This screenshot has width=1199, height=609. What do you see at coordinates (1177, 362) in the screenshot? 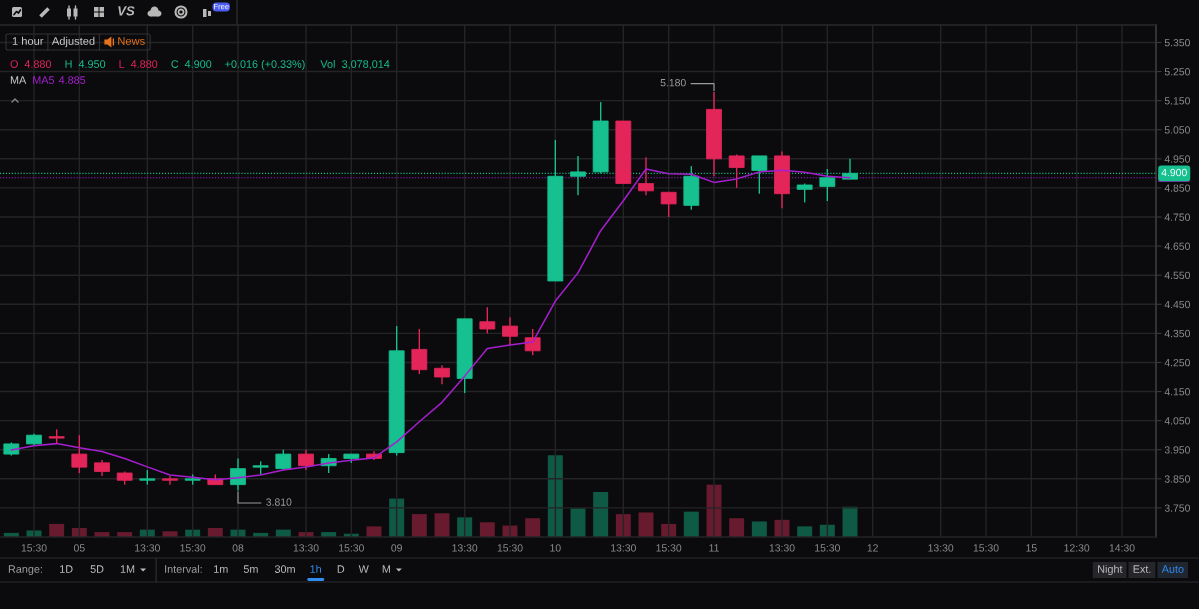
I see `y-tick-label: 4.250` at bounding box center [1177, 362].